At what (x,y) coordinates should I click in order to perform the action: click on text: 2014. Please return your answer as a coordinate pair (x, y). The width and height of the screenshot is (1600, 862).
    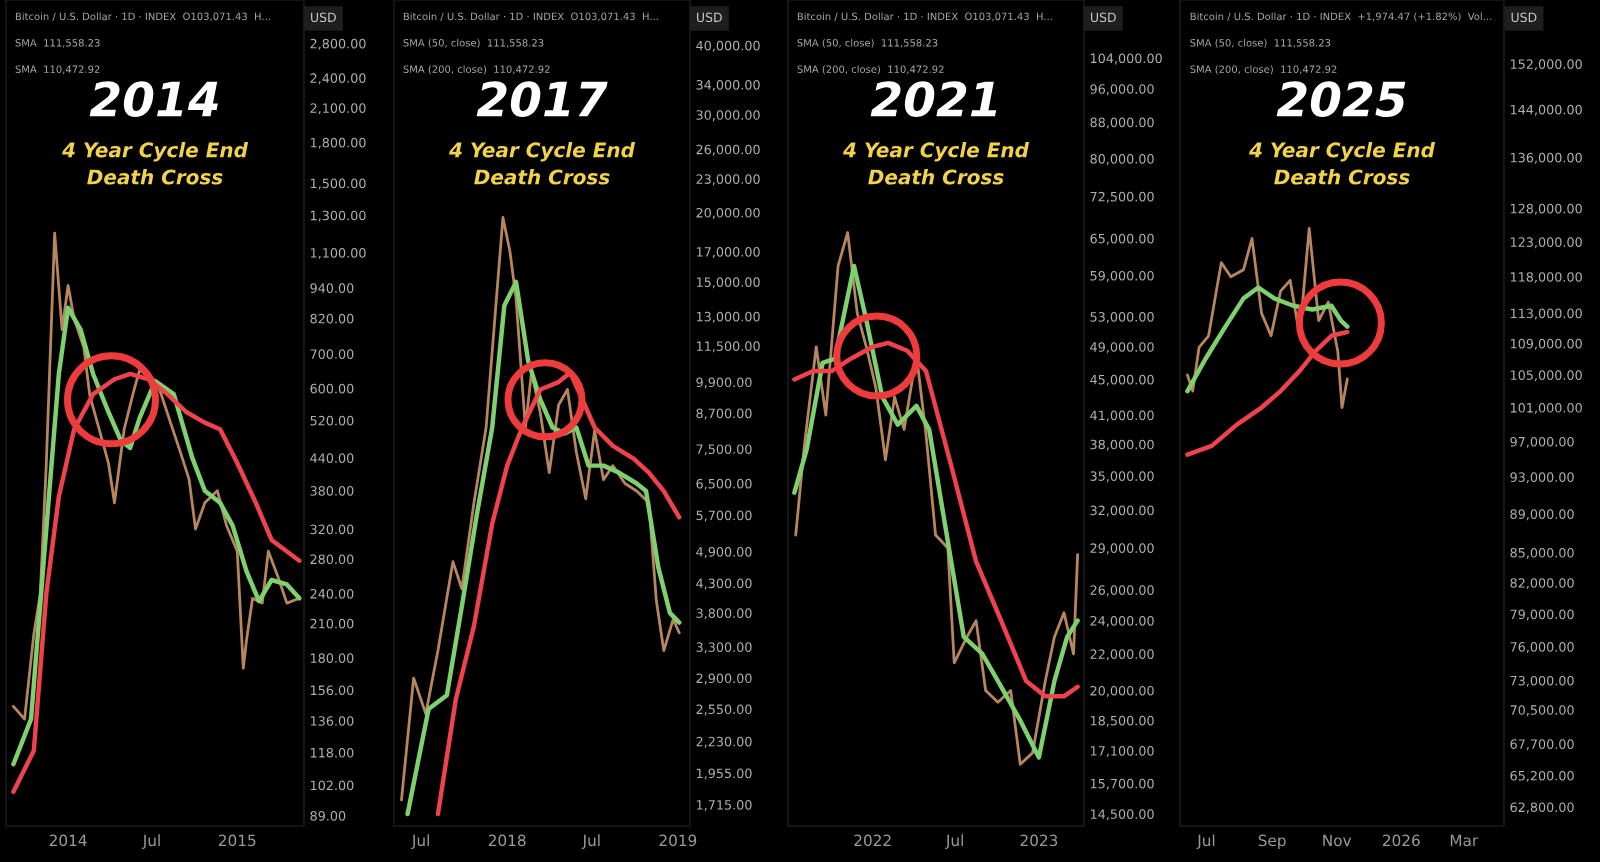
    Looking at the image, I should click on (153, 99).